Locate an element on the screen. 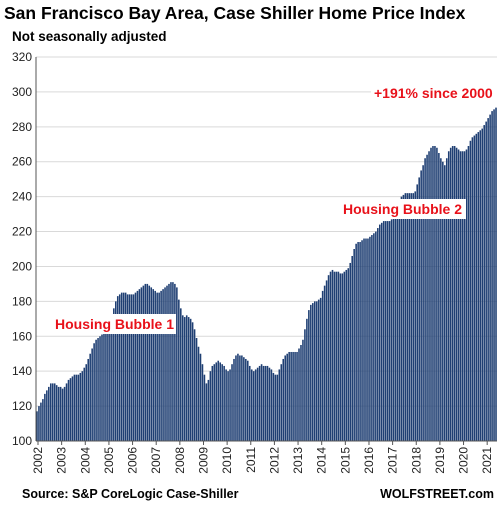  y-tick-label: 100 is located at coordinates (22, 441).